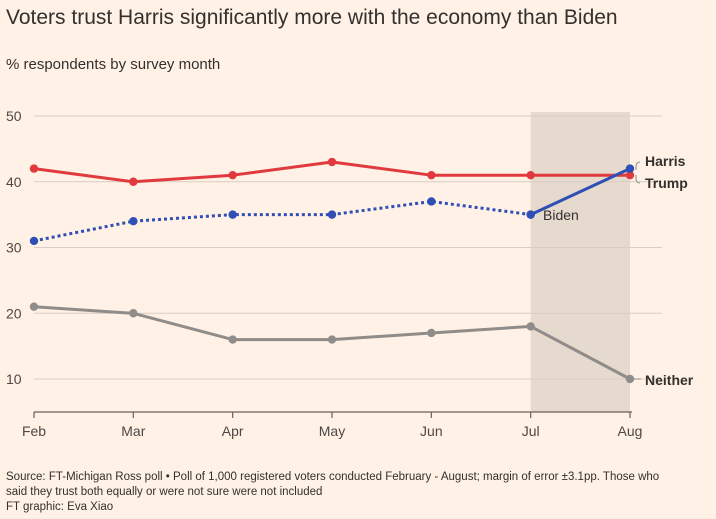  What do you see at coordinates (531, 431) in the screenshot?
I see `x-tick-label-jul: Jul` at bounding box center [531, 431].